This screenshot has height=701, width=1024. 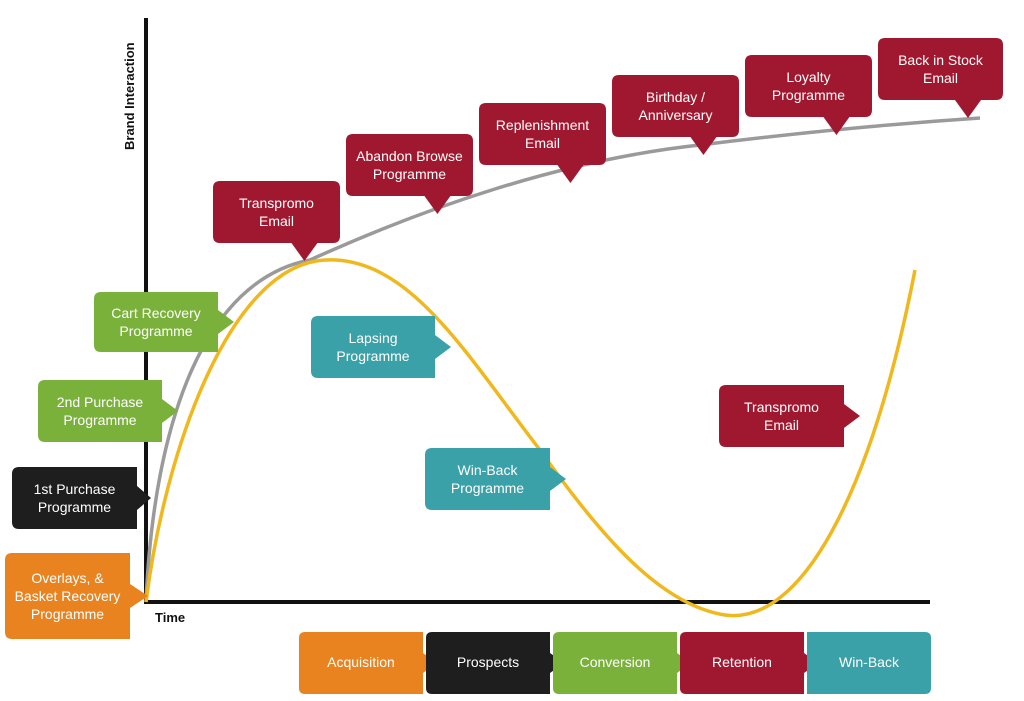 What do you see at coordinates (488, 470) in the screenshot?
I see `callout-label: Win-Back` at bounding box center [488, 470].